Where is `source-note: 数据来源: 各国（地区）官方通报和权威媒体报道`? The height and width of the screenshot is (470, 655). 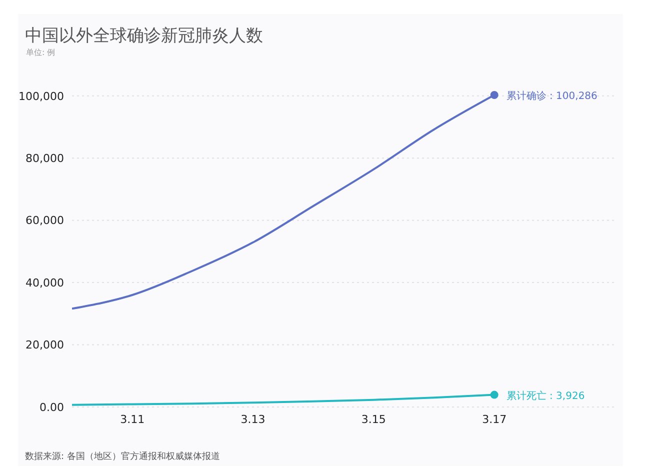
source-note: 数据来源: 各国（地区）官方通报和权威媒体报道 is located at coordinates (122, 456).